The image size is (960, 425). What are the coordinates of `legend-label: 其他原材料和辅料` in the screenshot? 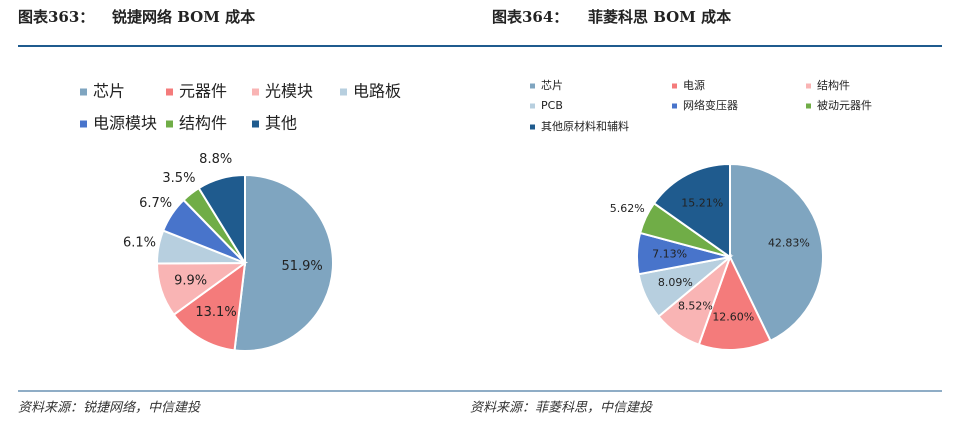 It's located at (585, 126).